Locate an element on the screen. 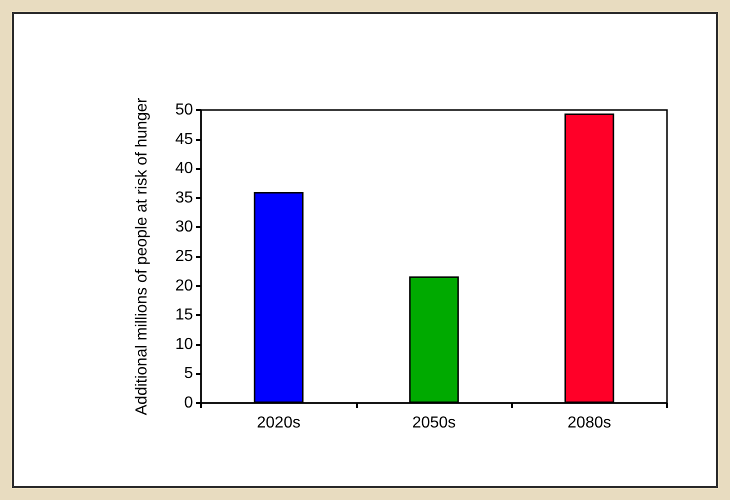 The width and height of the screenshot is (730, 500). x-tick-label: 2080s is located at coordinates (590, 423).